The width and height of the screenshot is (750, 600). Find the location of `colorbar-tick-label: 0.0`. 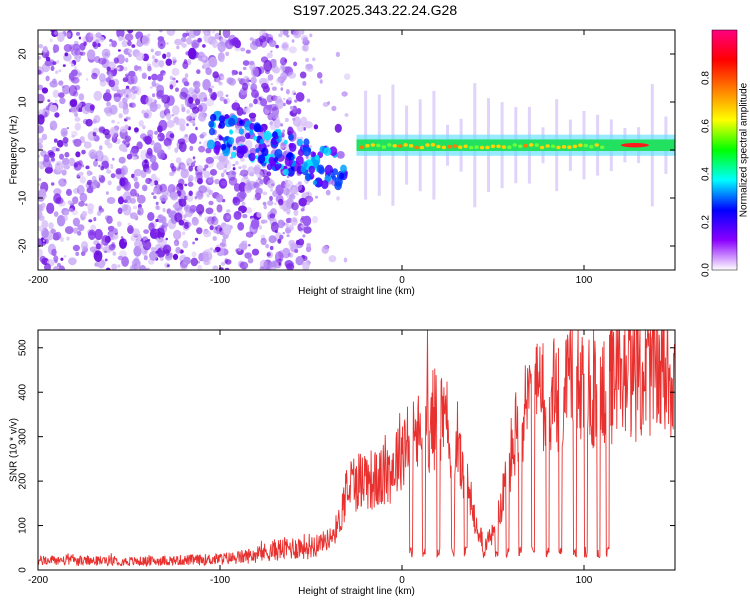

colorbar-tick-label: 0.0 is located at coordinates (706, 270).